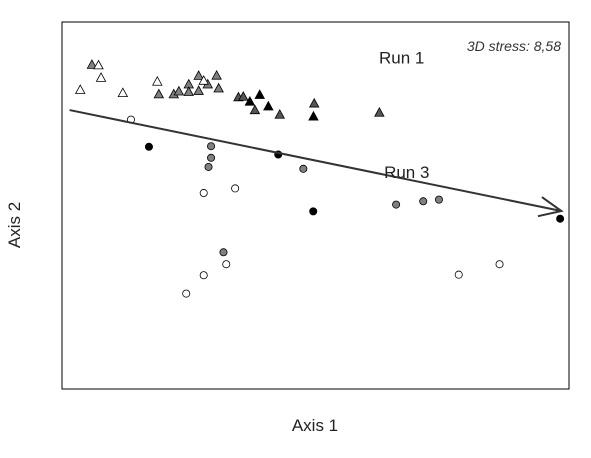  What do you see at coordinates (401, 57) in the screenshot?
I see `group-label: Run 1` at bounding box center [401, 57].